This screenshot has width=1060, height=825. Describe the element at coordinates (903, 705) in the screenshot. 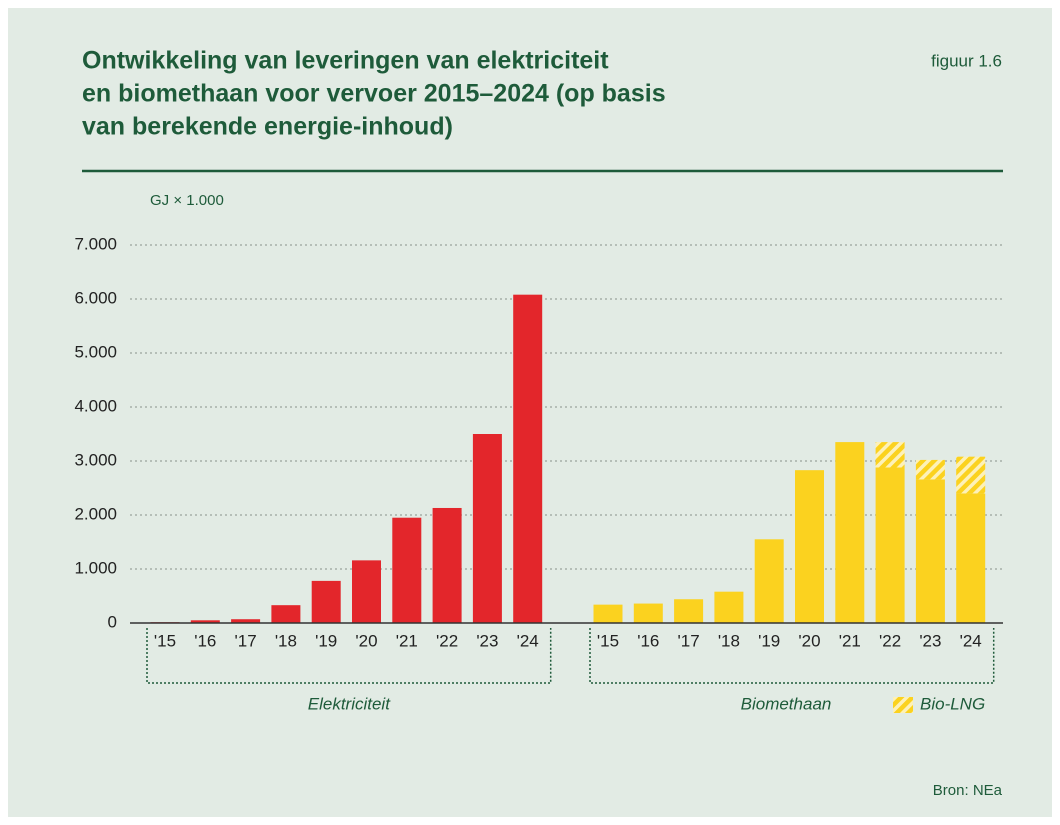

I see `legend-swatch` at that location.